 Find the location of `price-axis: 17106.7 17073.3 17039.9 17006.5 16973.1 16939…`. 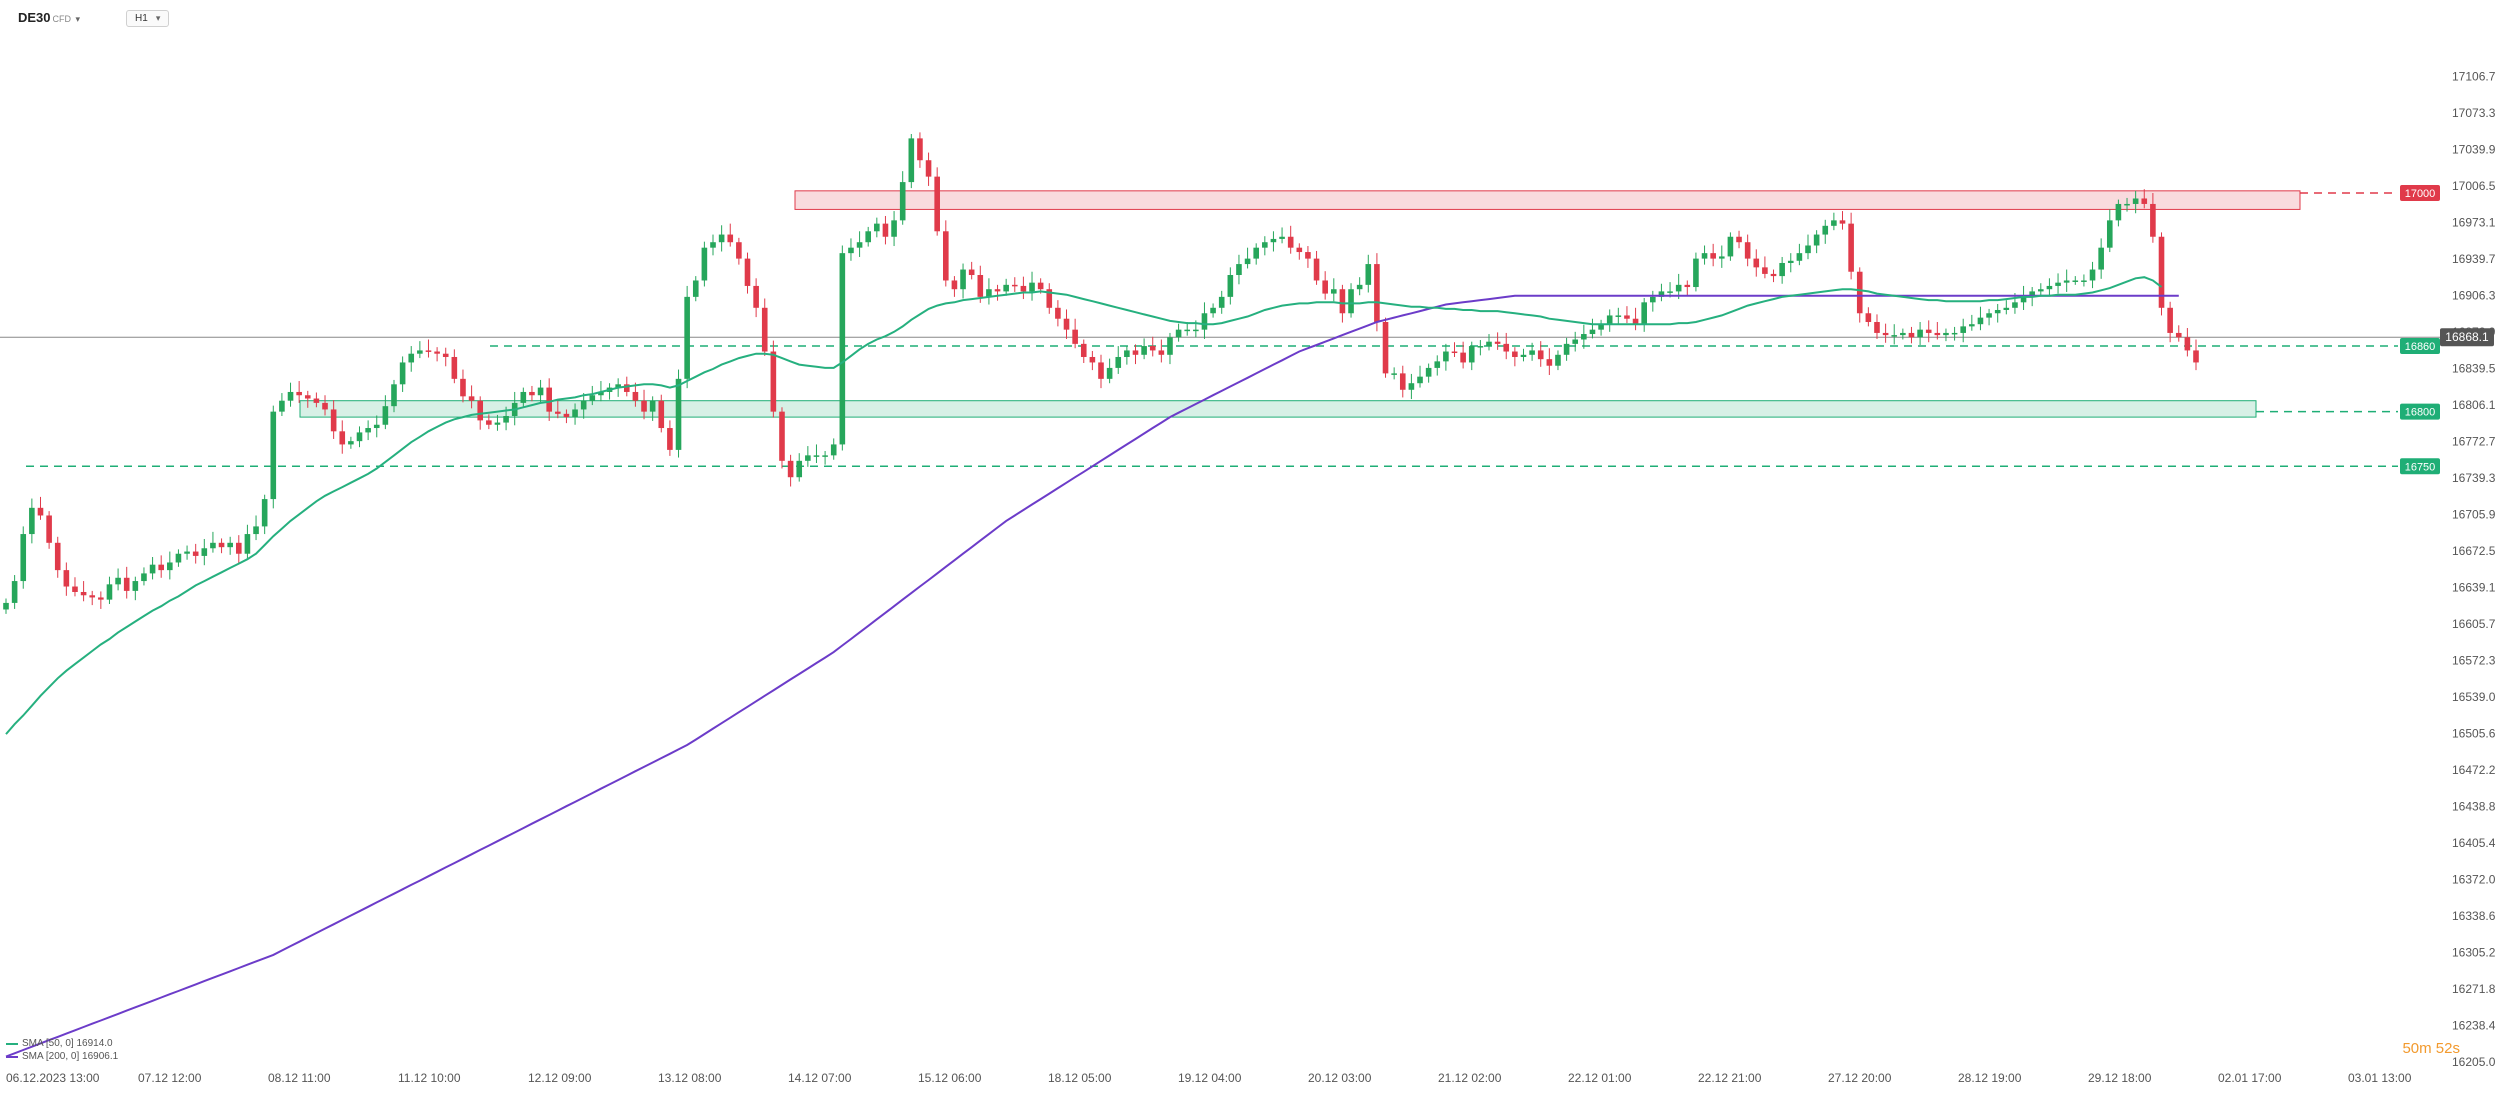

price-axis: 17106.7 17073.3 17039.9 17006.5 16973.1 16939… is located at coordinates (2474, 569).